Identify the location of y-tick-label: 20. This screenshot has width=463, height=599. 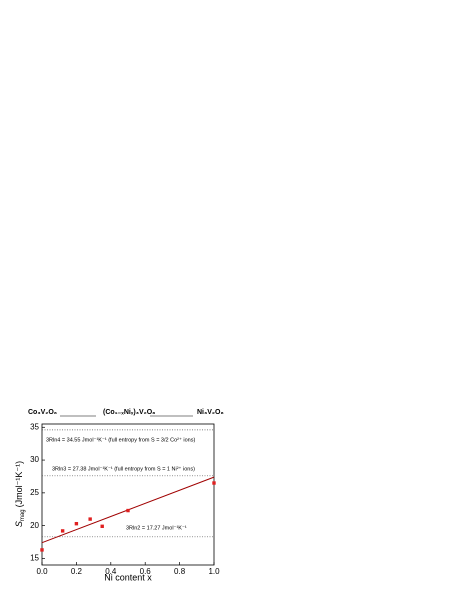
(34, 525).